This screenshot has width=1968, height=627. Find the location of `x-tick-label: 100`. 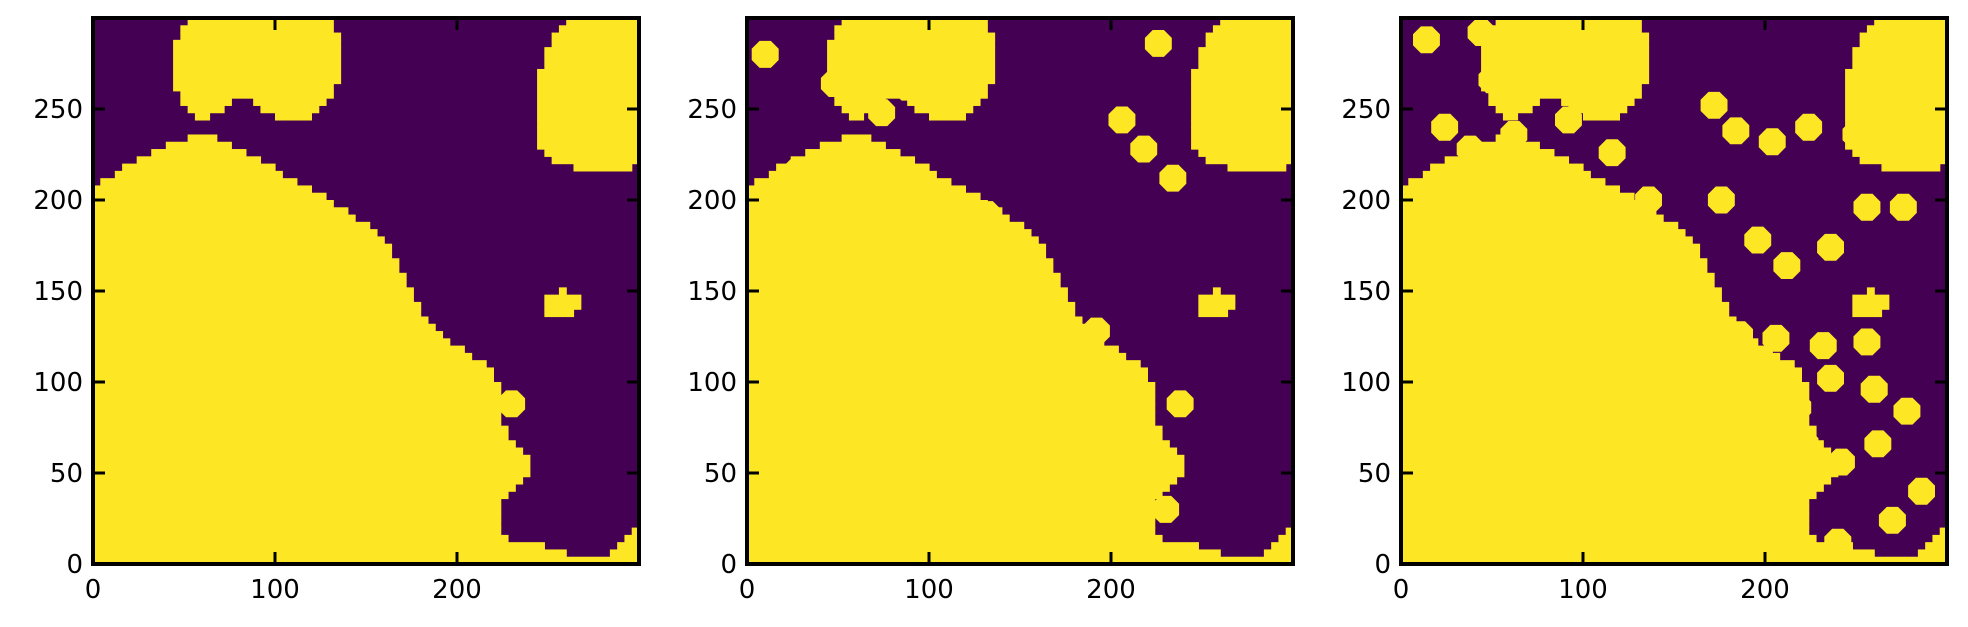

x-tick-label: 100 is located at coordinates (1583, 590).